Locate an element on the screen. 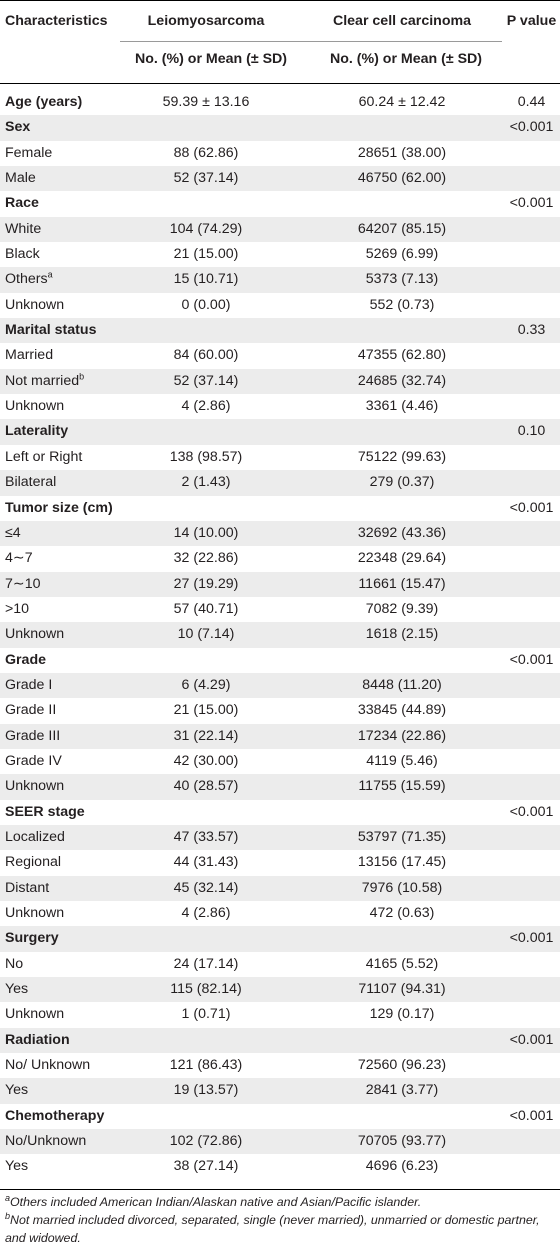 The image size is (560, 1256). table-row: Unknown 0 (0.00) 552 (0.73) is located at coordinates (280, 305).